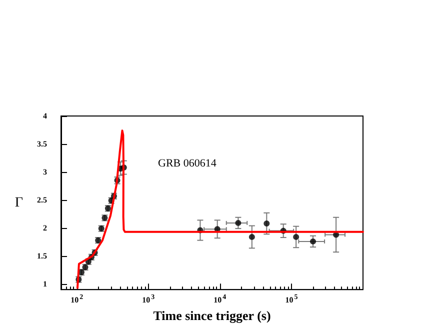 The image size is (436, 327). Describe the element at coordinates (187, 164) in the screenshot. I see `annotation: GRB 060614` at that location.